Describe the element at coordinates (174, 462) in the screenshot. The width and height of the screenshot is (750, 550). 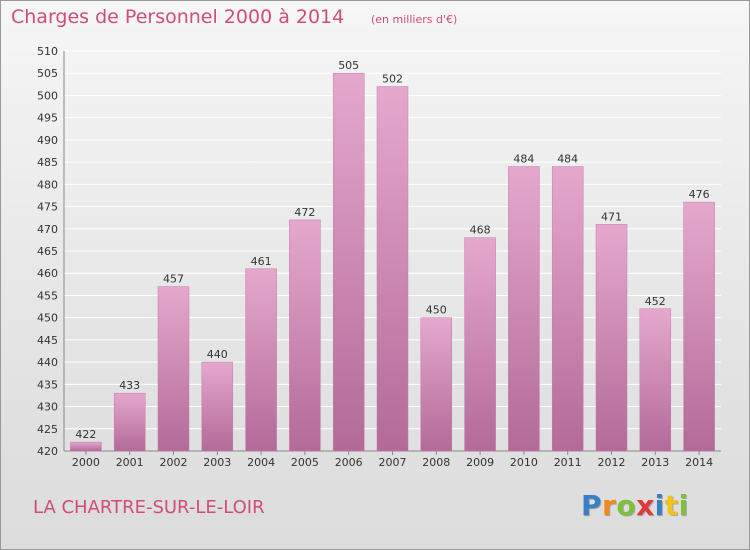
I see `x-tick-label-2002: 2002` at that location.